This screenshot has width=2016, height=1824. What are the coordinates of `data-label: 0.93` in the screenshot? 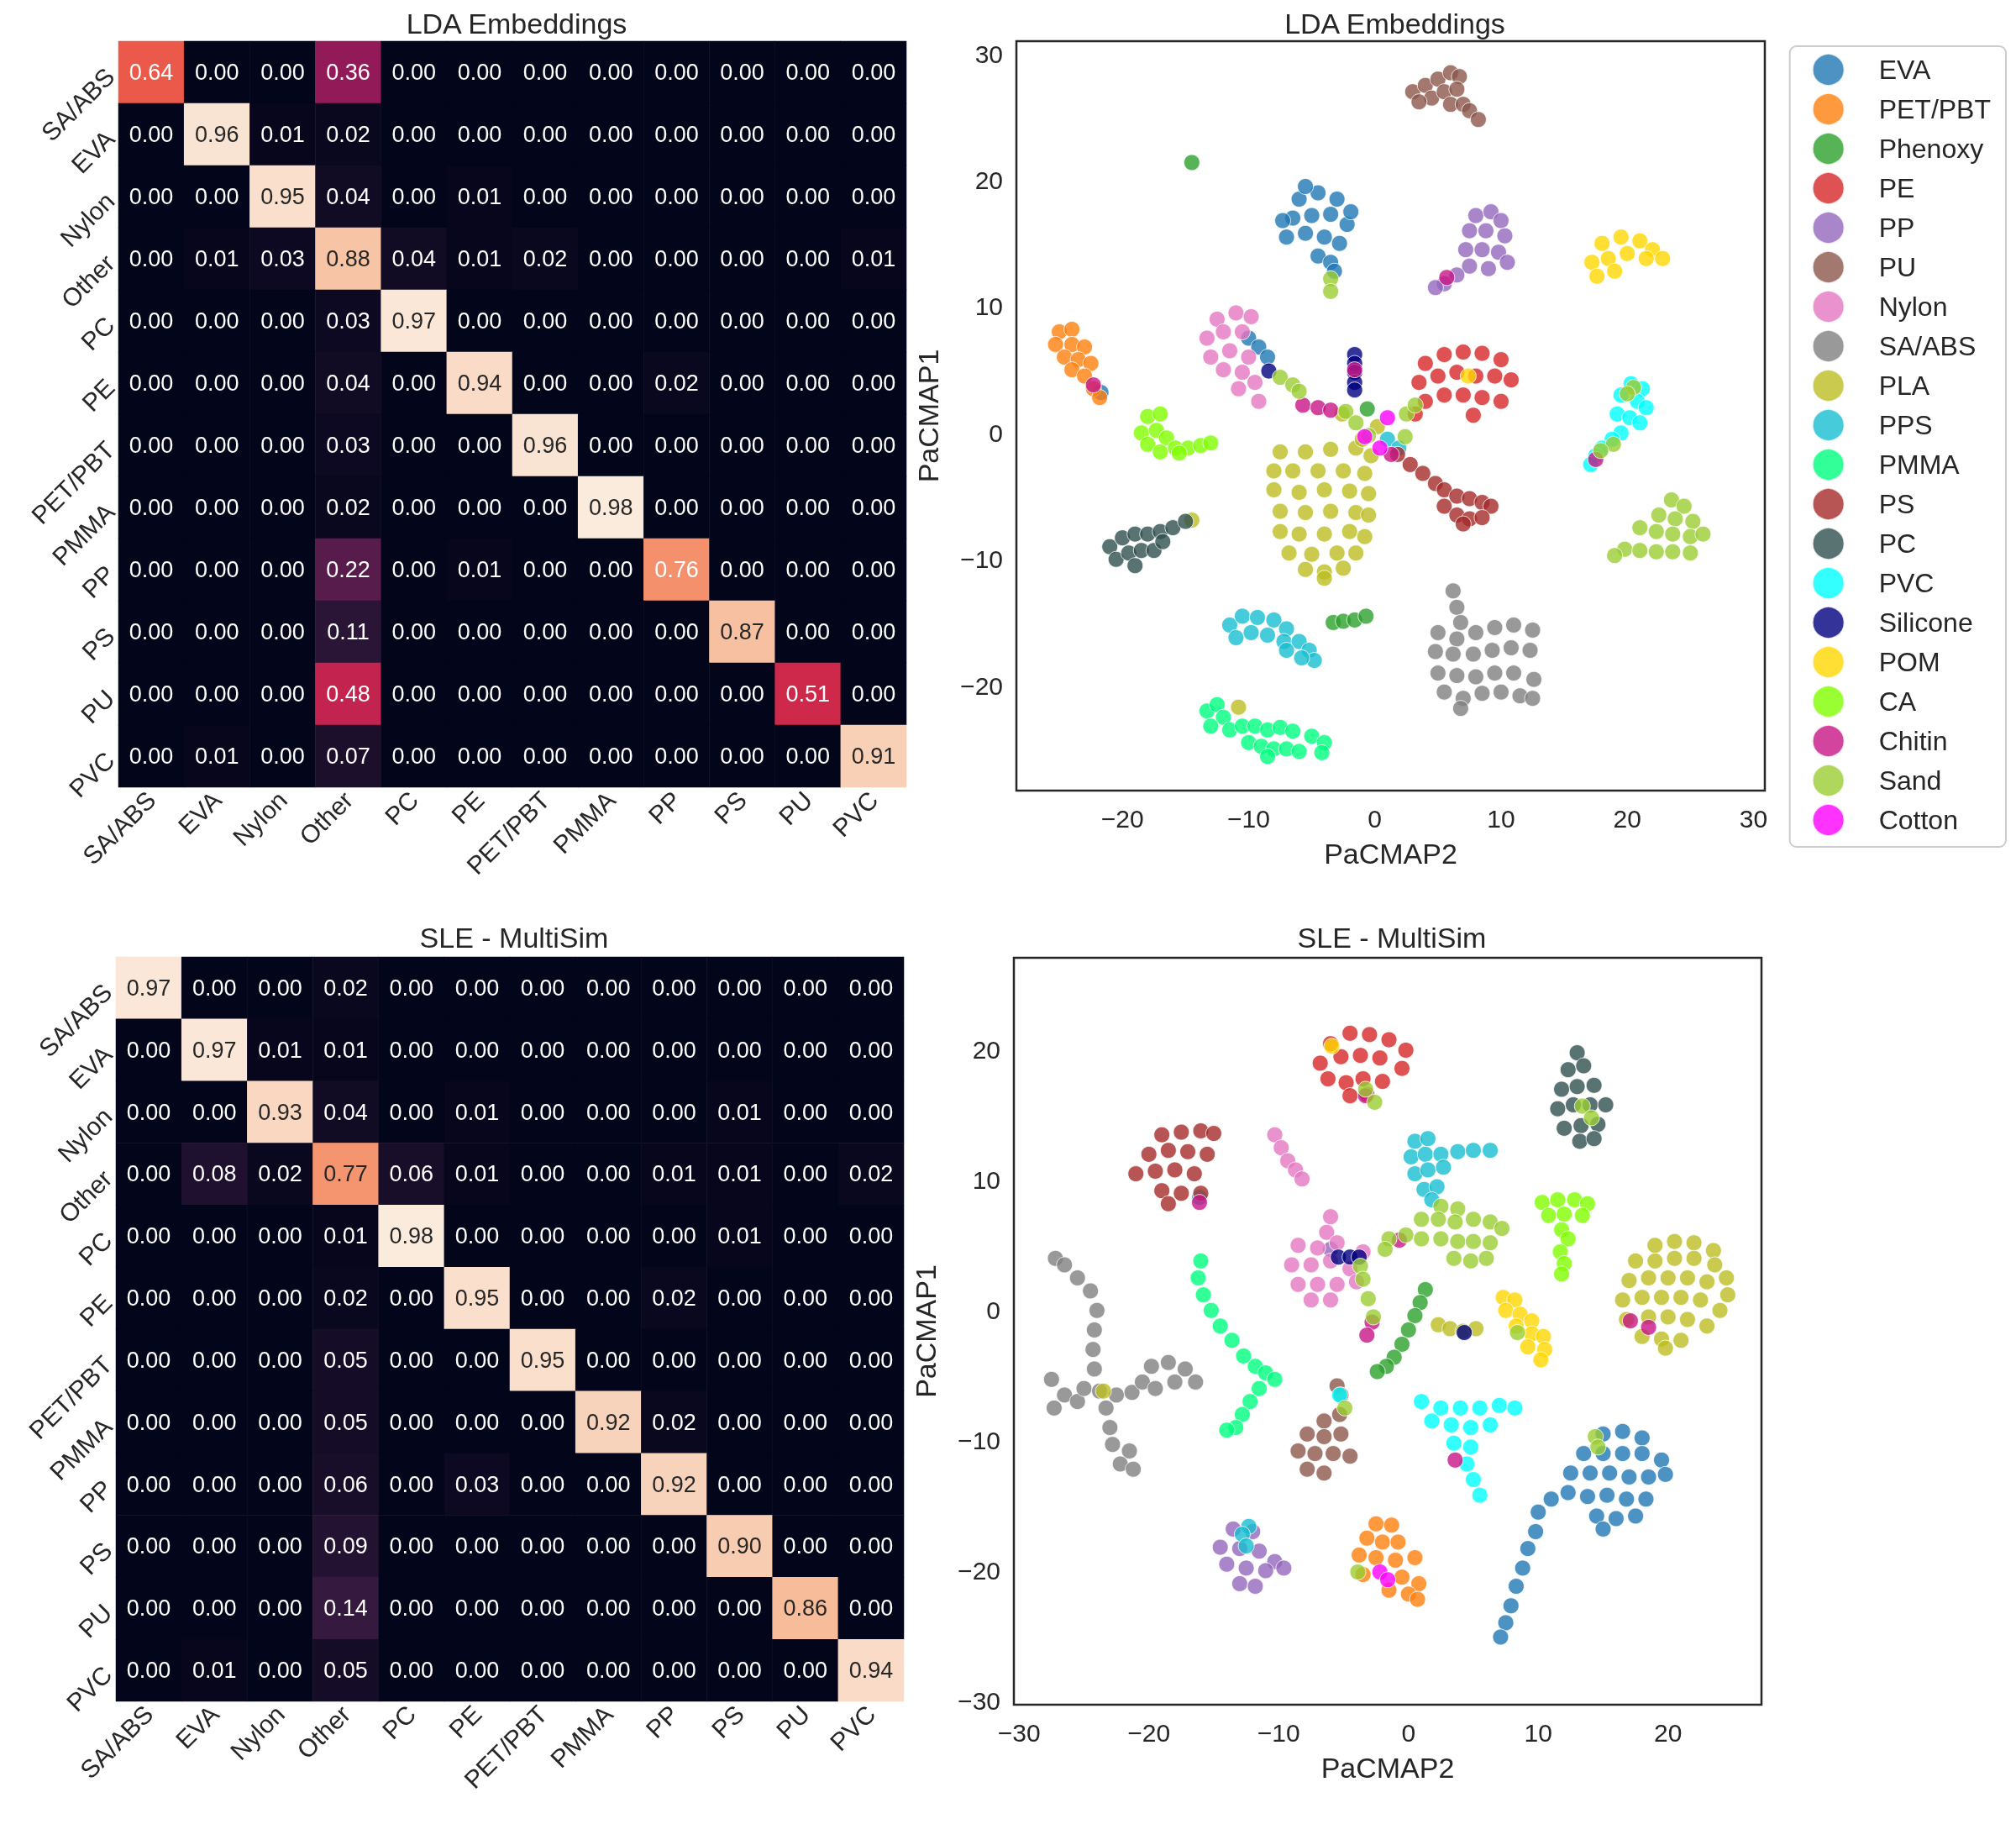 It's located at (280, 1112).